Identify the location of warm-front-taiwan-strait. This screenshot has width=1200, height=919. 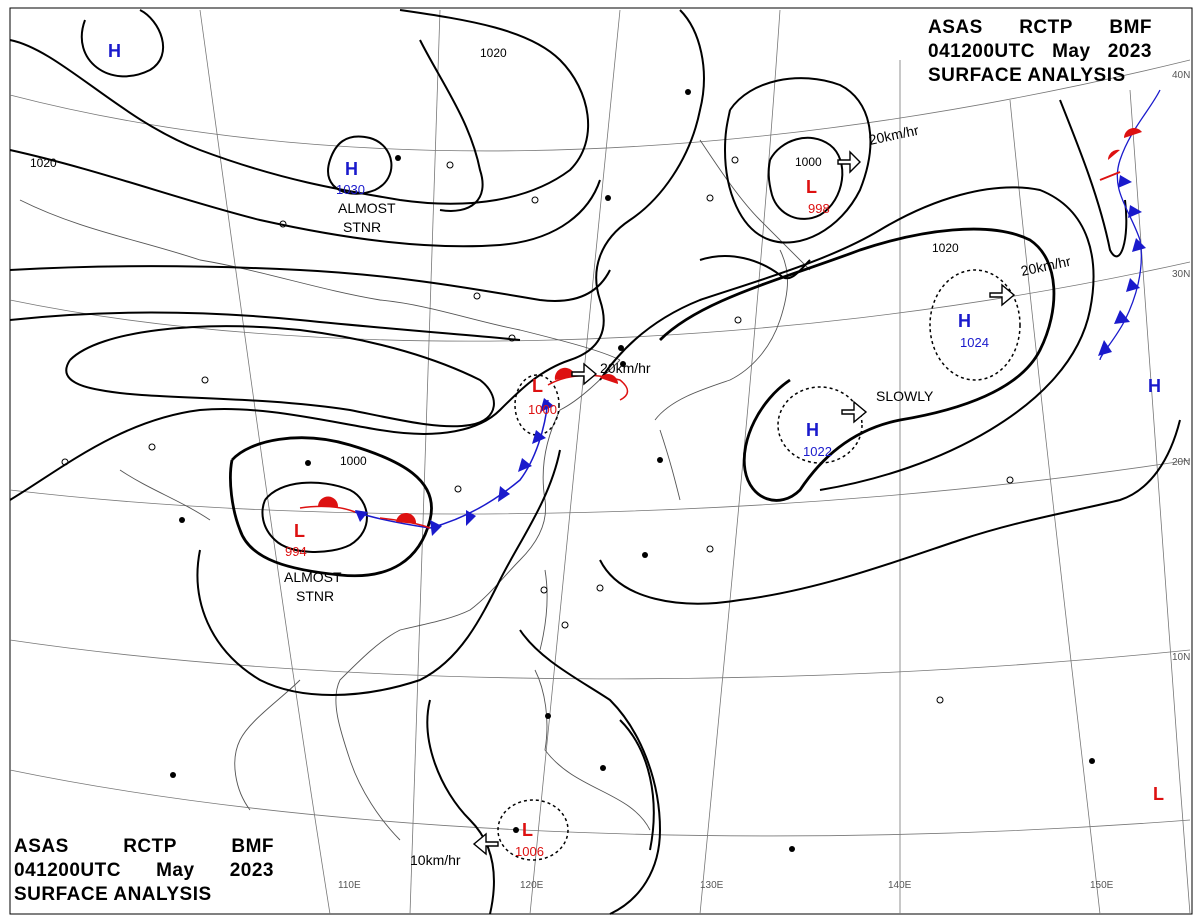
(588, 384).